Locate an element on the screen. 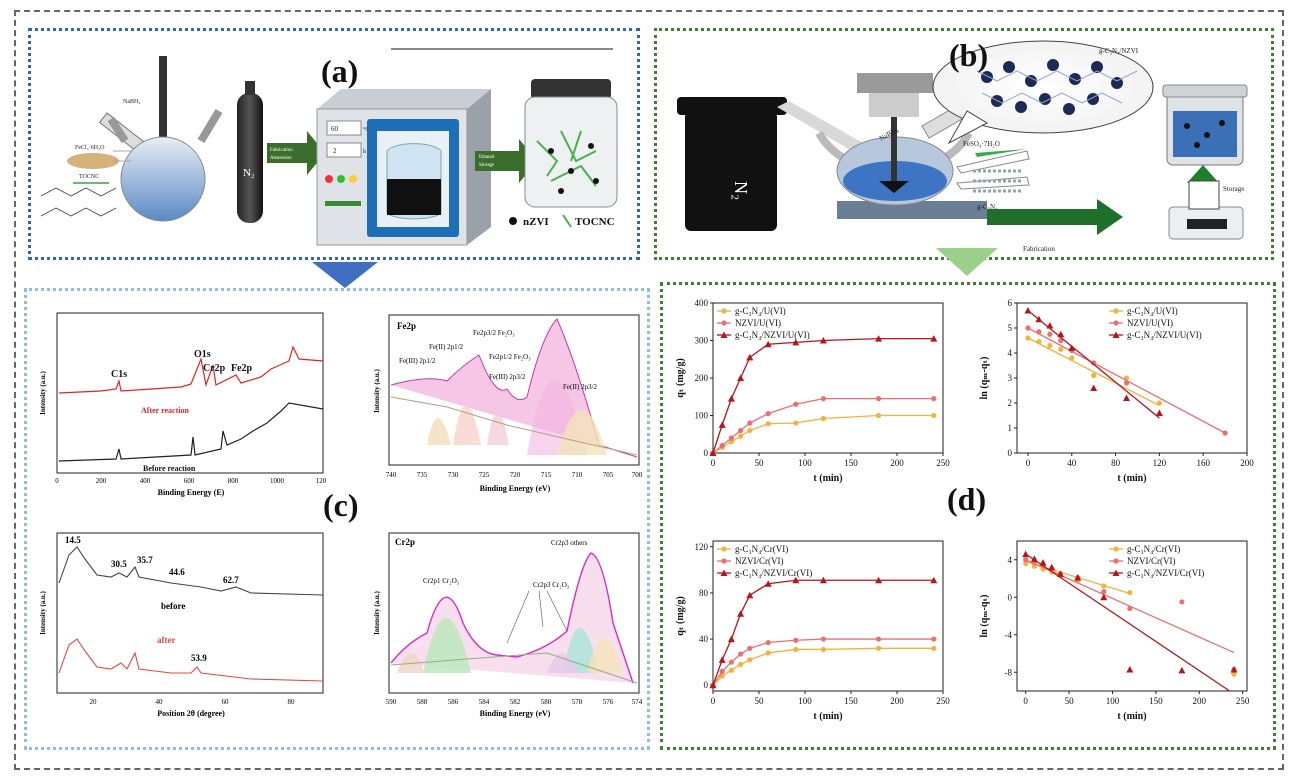  legend-entry: NZVI/U(VI) is located at coordinates (1150, 323).